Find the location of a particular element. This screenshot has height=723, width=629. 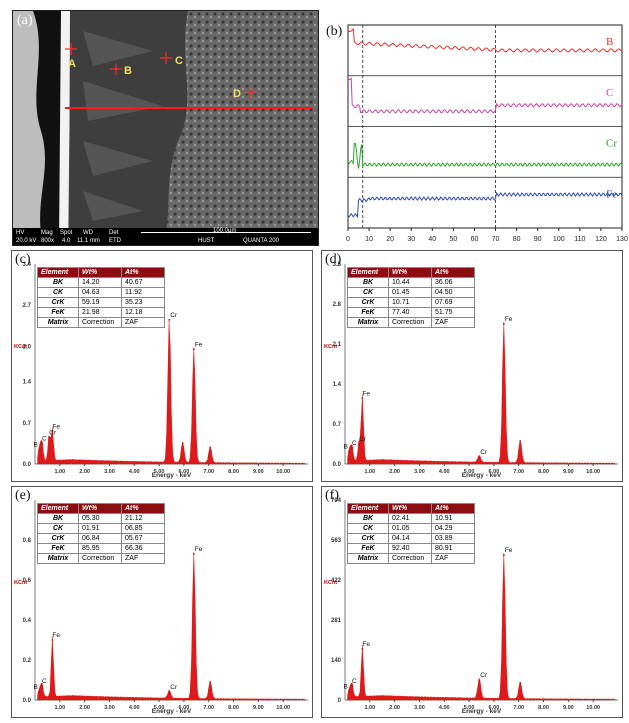

table-header: Element is located at coordinates (368, 272).